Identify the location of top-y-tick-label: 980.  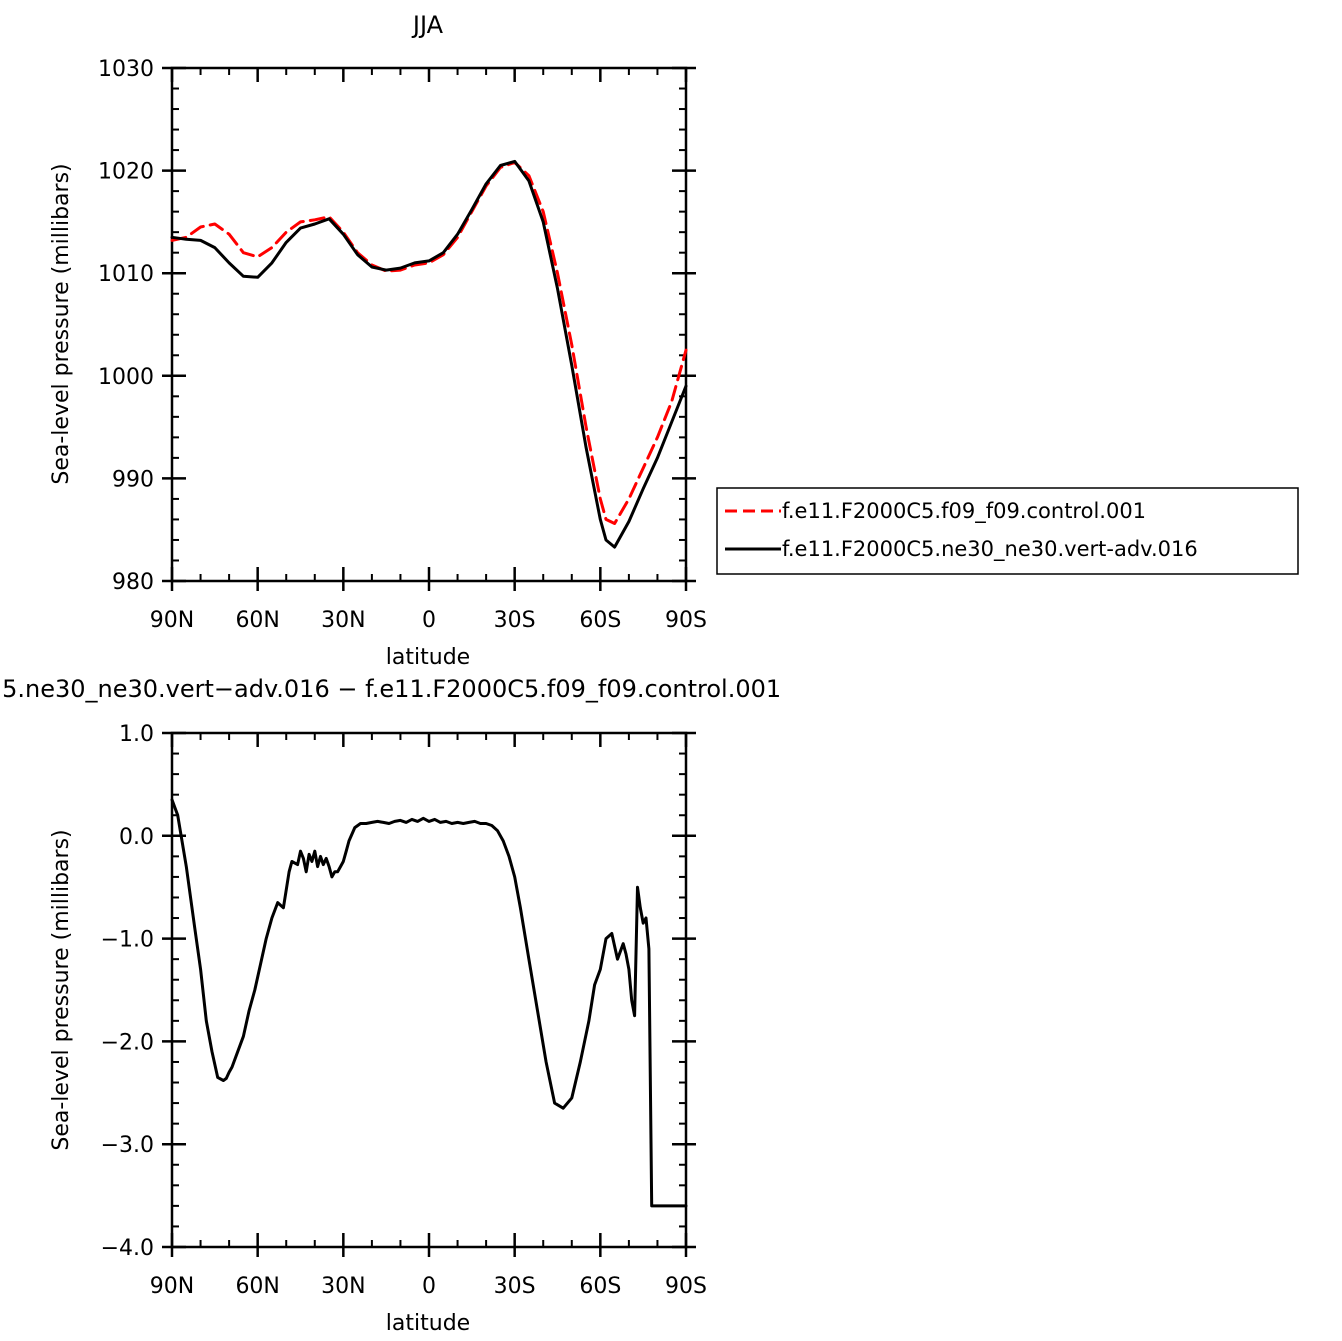
(133, 582).